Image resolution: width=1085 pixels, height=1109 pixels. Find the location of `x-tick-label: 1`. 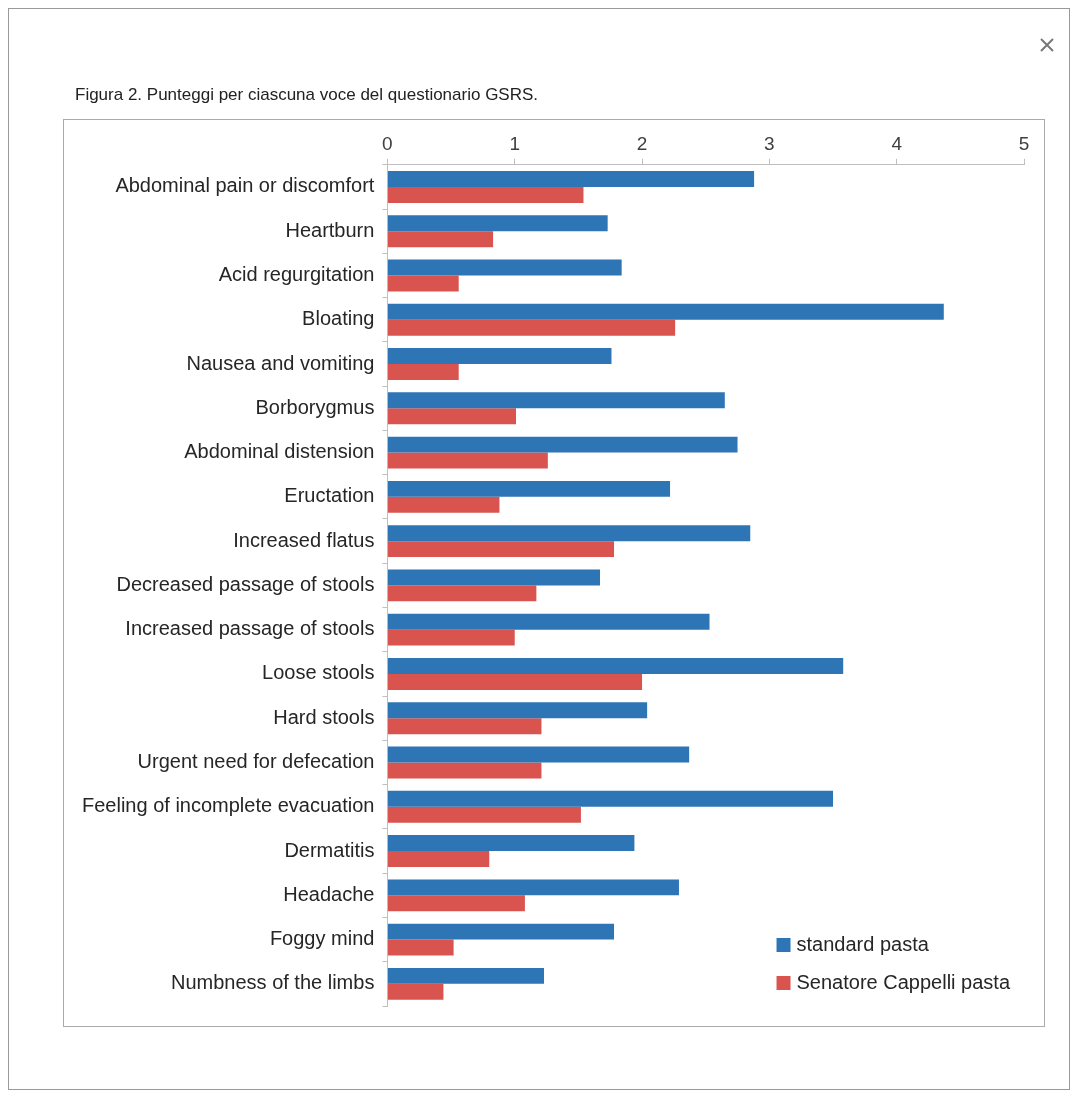

x-tick-label: 1 is located at coordinates (515, 143).